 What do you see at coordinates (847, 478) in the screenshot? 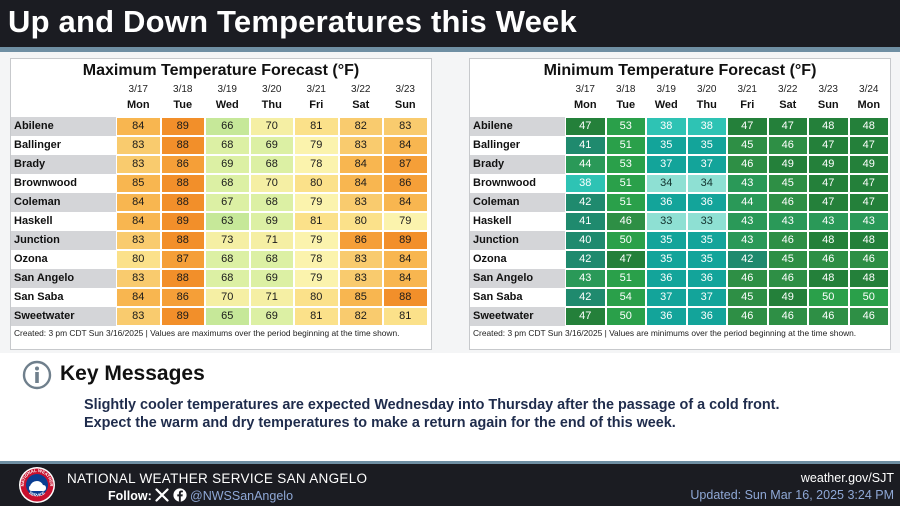
I see `website-link: weather.gov/SJT` at bounding box center [847, 478].